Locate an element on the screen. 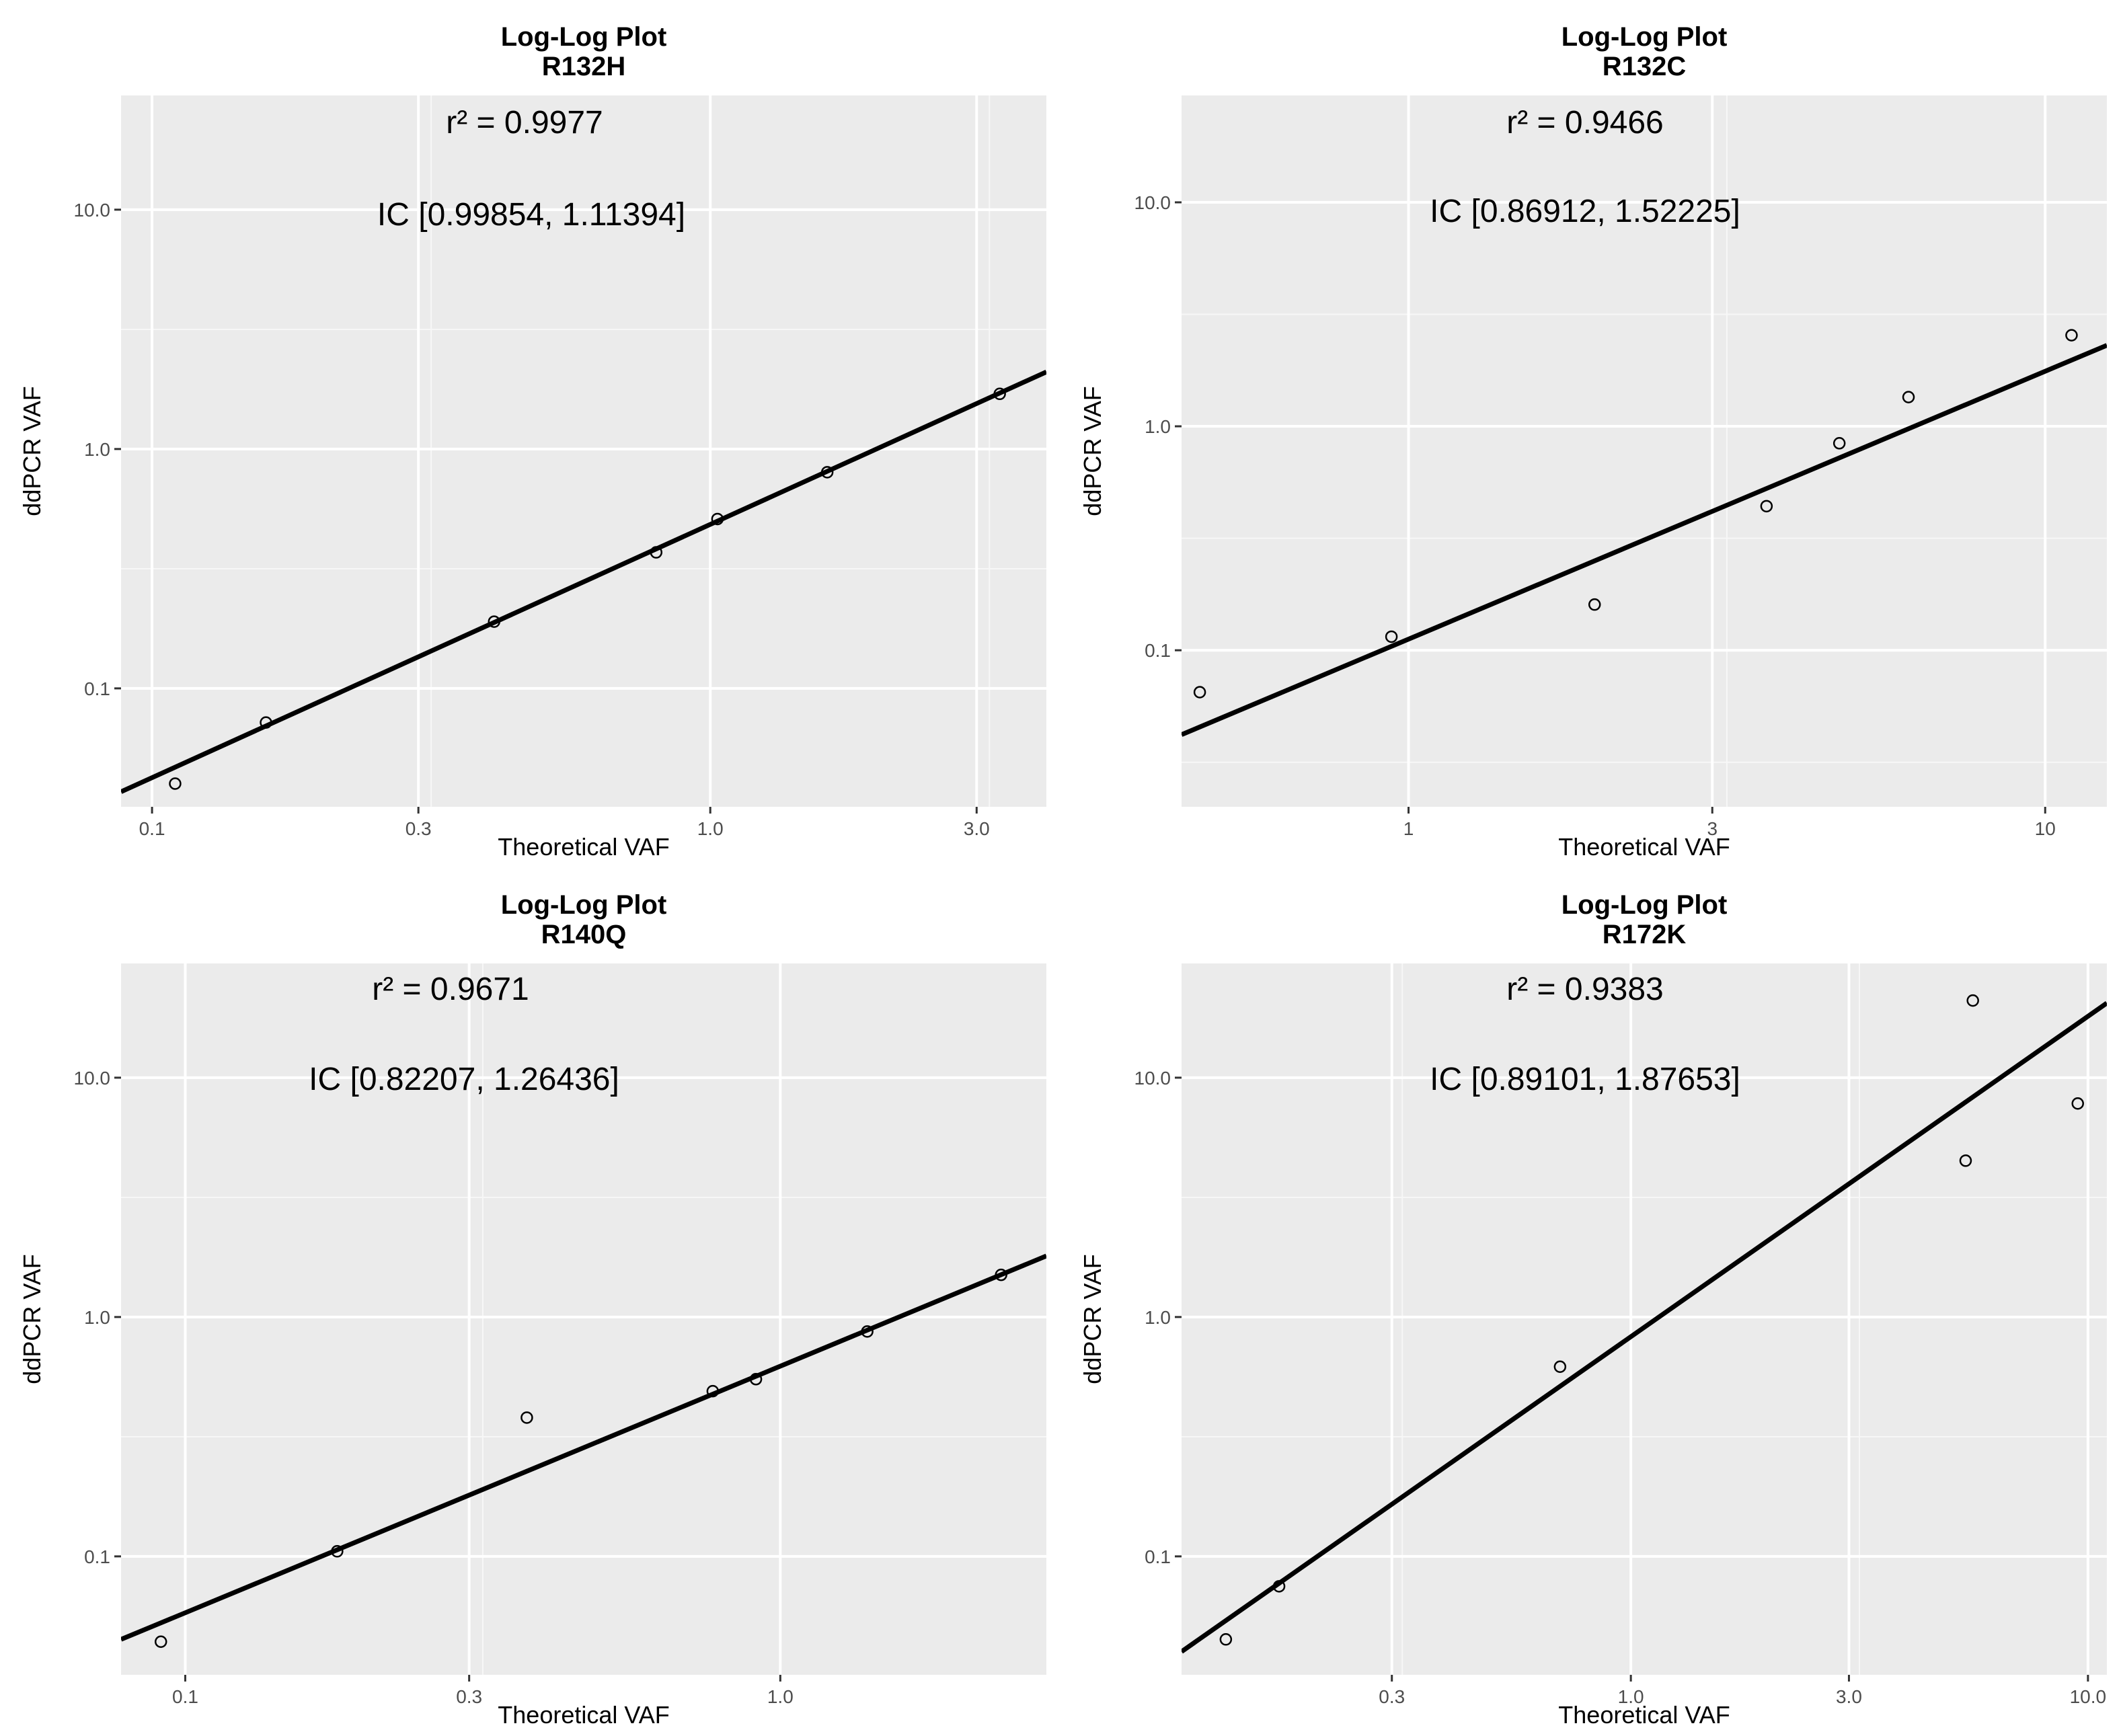 This screenshot has width=2121, height=1736. x-tick-label: 1 is located at coordinates (1408, 828).